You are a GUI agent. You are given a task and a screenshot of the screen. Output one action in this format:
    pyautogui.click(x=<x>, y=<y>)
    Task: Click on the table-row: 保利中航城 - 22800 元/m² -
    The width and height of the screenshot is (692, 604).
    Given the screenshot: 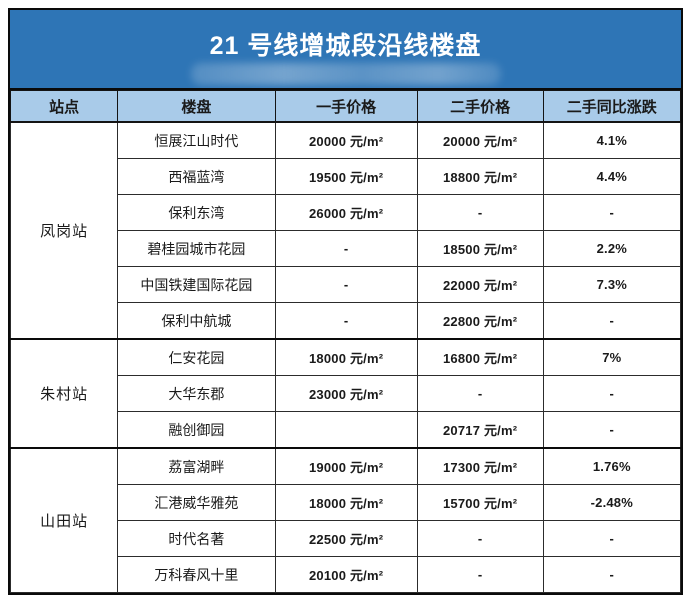 What is the action you would take?
    pyautogui.click(x=346, y=321)
    